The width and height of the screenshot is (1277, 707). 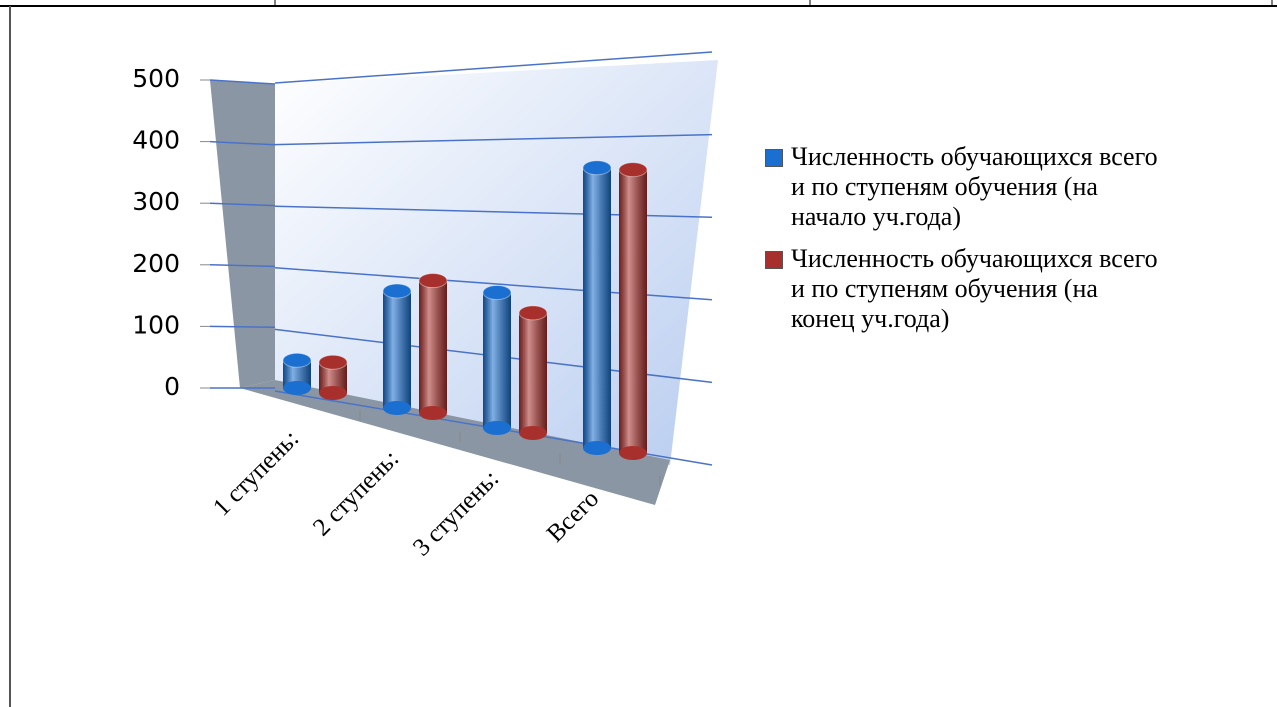 I want to click on side-wall, so click(x=242, y=234).